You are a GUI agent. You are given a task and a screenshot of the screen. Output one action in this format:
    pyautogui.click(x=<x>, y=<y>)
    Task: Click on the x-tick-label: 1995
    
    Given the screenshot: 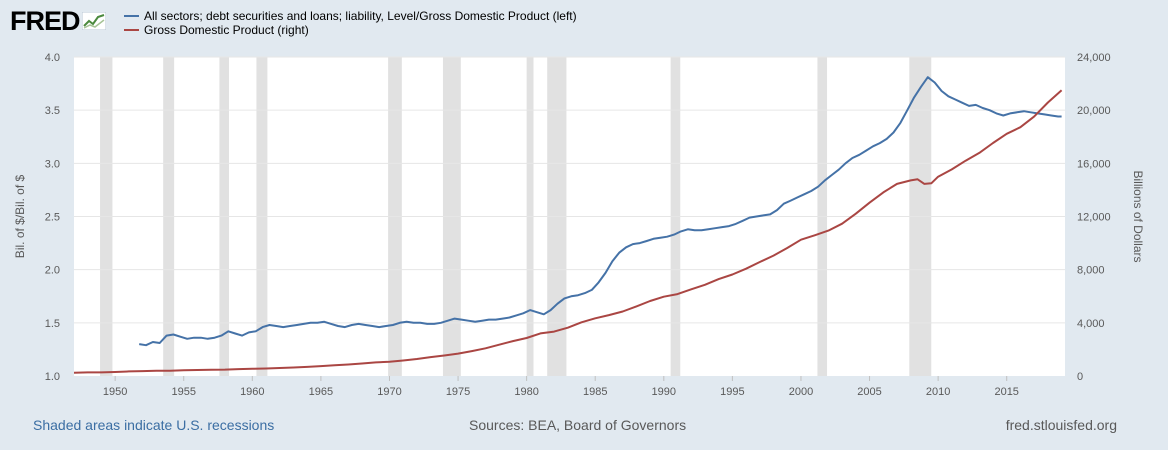 What is the action you would take?
    pyautogui.click(x=732, y=392)
    